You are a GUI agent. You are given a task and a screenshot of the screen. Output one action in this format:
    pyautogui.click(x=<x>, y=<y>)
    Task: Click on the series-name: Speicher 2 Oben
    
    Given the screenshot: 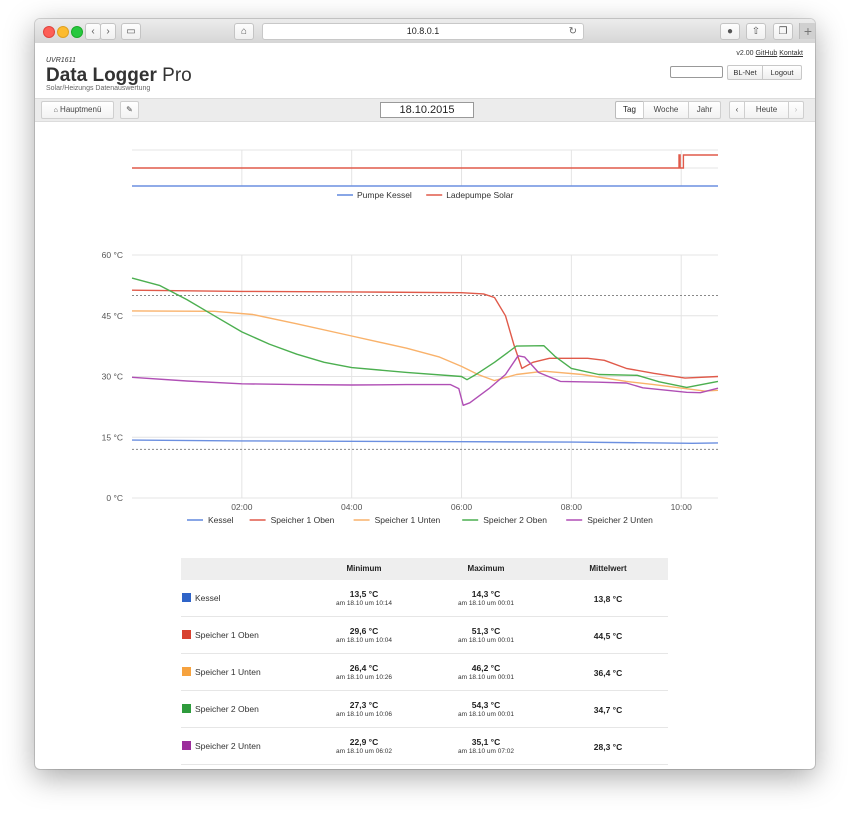 What is the action you would take?
    pyautogui.click(x=227, y=709)
    